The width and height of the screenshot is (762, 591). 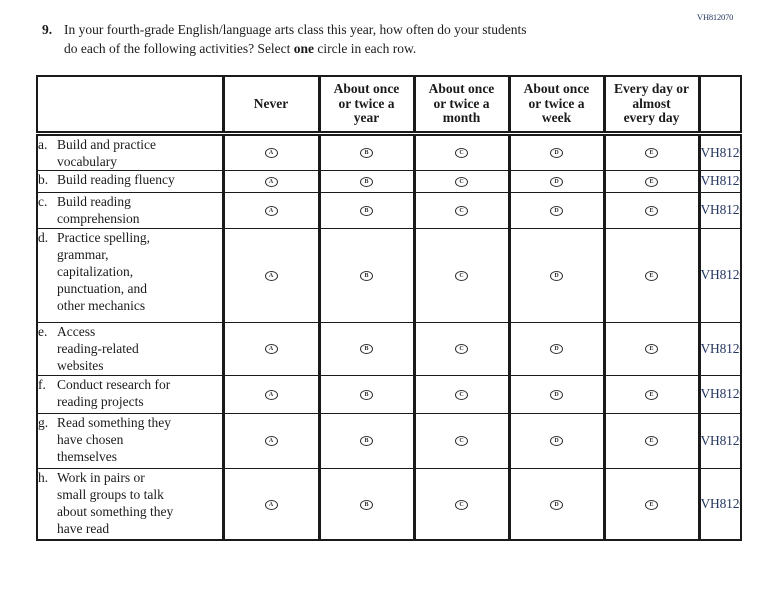 What do you see at coordinates (98, 209) in the screenshot?
I see `activity-label: Build reading comprehension` at bounding box center [98, 209].